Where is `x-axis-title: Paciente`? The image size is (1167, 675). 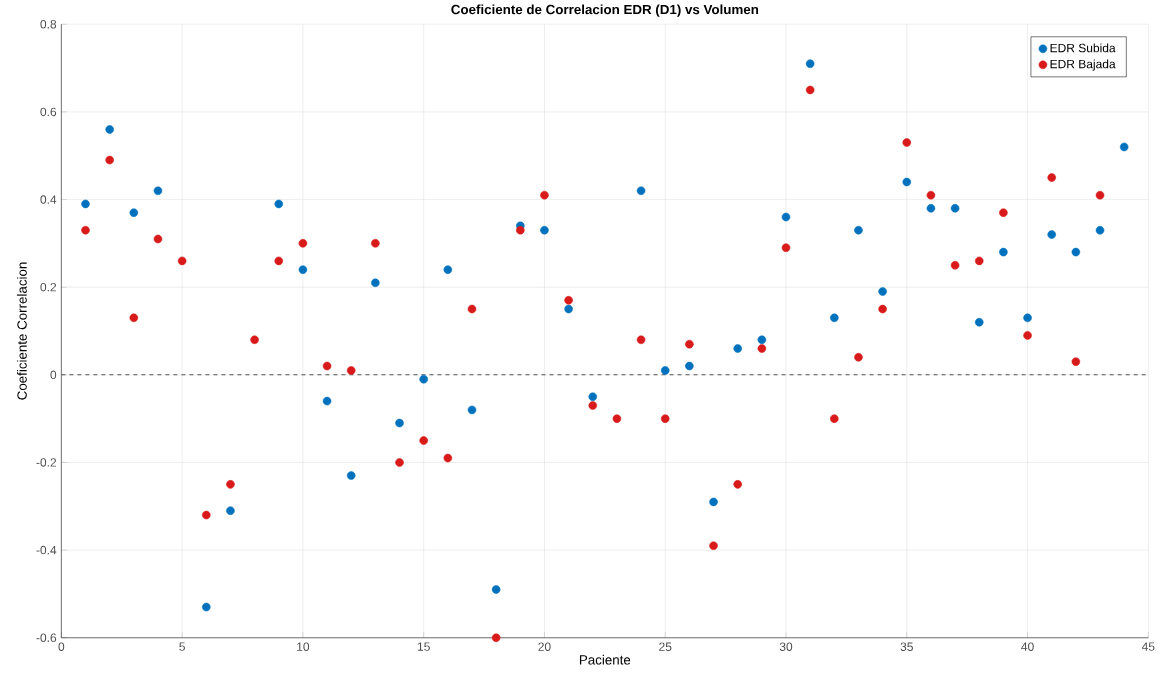 x-axis-title: Paciente is located at coordinates (605, 659).